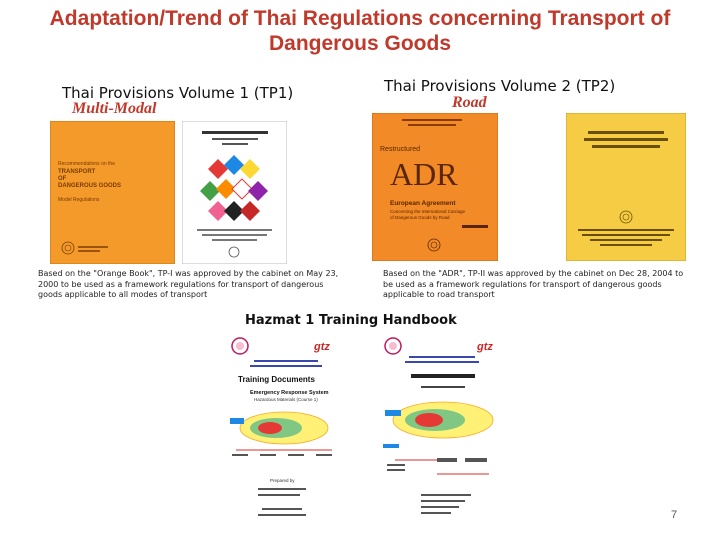  I want to click on right-column-subheading: Road, so click(469, 102).